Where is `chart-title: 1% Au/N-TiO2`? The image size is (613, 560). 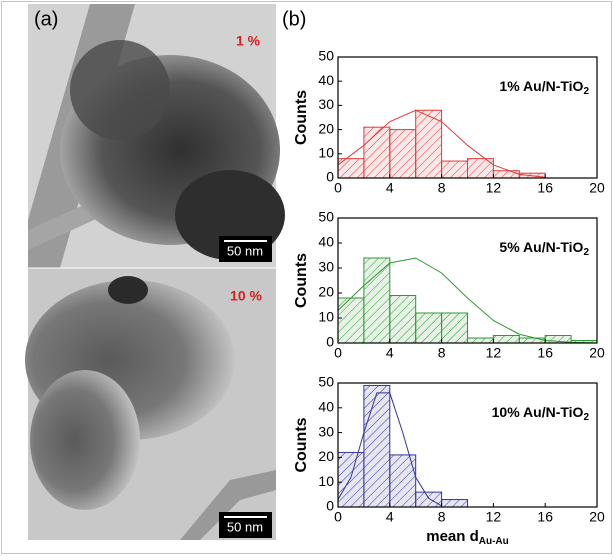 chart-title: 1% Au/N-TiO2 is located at coordinates (544, 87).